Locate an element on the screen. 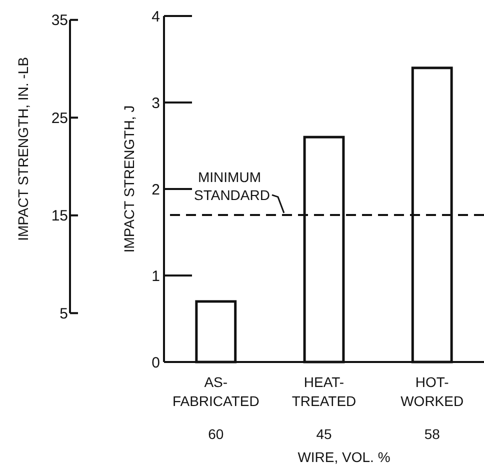  y-tick-label: 4 is located at coordinates (156, 17).